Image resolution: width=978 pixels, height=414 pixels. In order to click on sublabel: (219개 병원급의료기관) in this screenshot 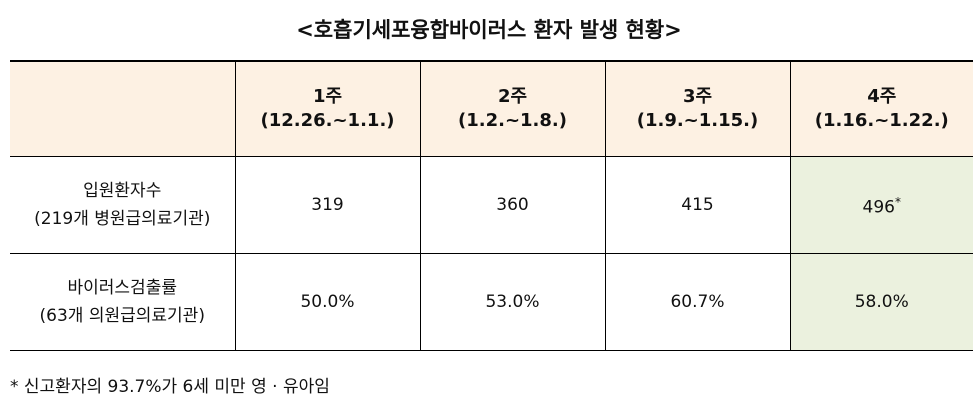, I will do `click(122, 219)`.